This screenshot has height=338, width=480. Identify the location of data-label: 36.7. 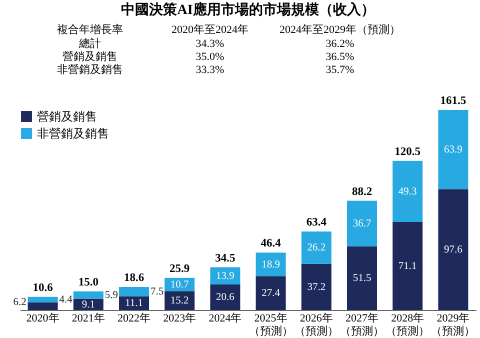
(362, 224).